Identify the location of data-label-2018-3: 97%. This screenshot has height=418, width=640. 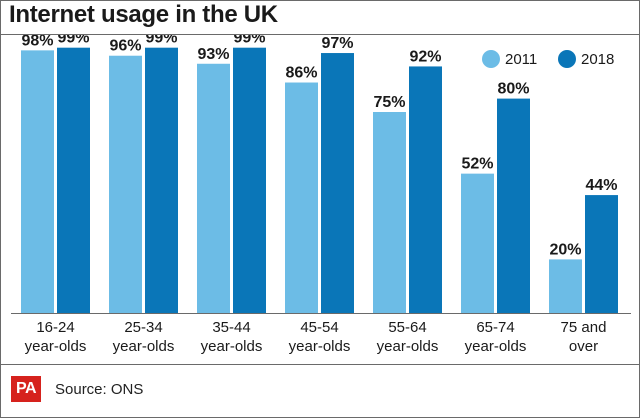
(337, 43).